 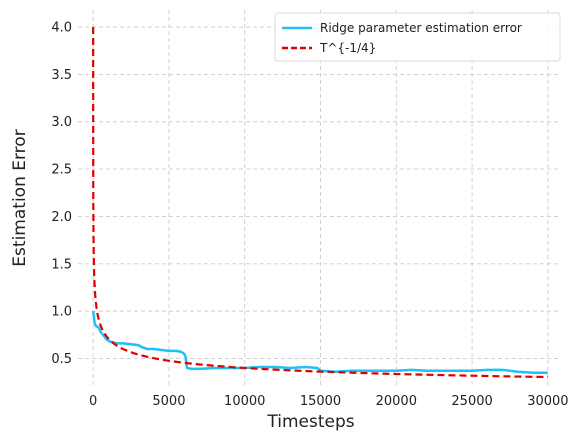 What do you see at coordinates (61, 264) in the screenshot?
I see `y-tick-label: 1.5` at bounding box center [61, 264].